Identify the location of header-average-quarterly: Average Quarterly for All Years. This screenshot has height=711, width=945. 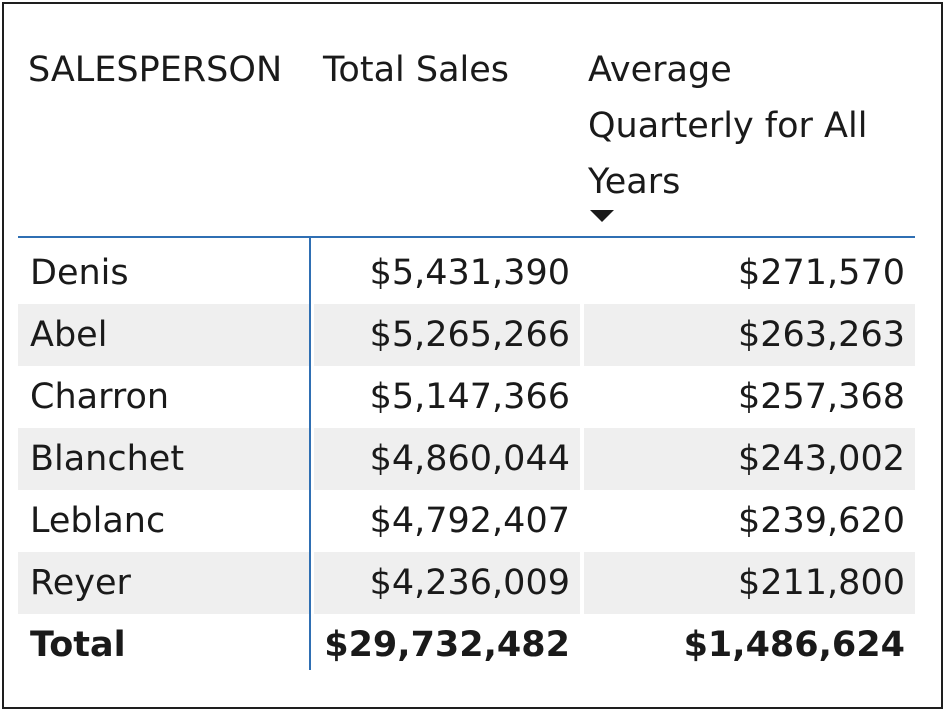
(728, 126).